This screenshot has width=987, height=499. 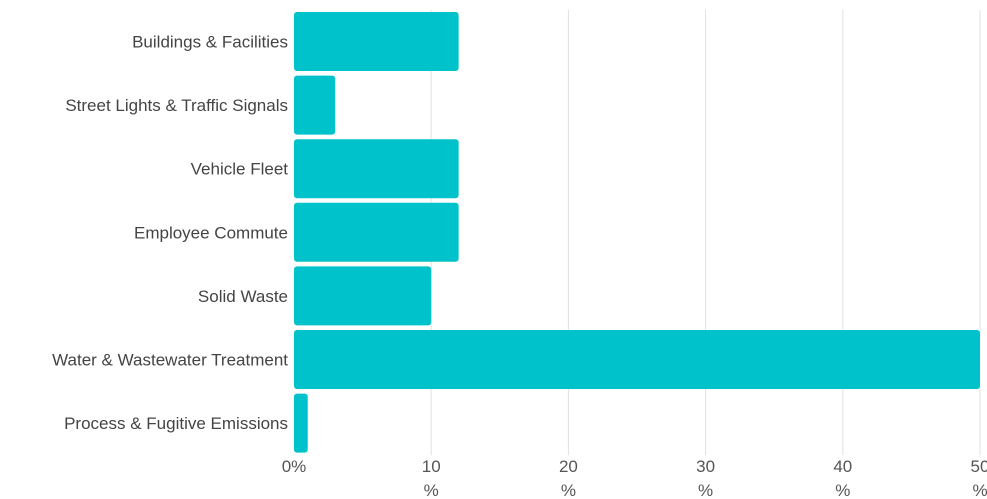 I want to click on x-axis-ticks: 0% 10% 20% 30% 40% 50%, so click(x=634, y=478).